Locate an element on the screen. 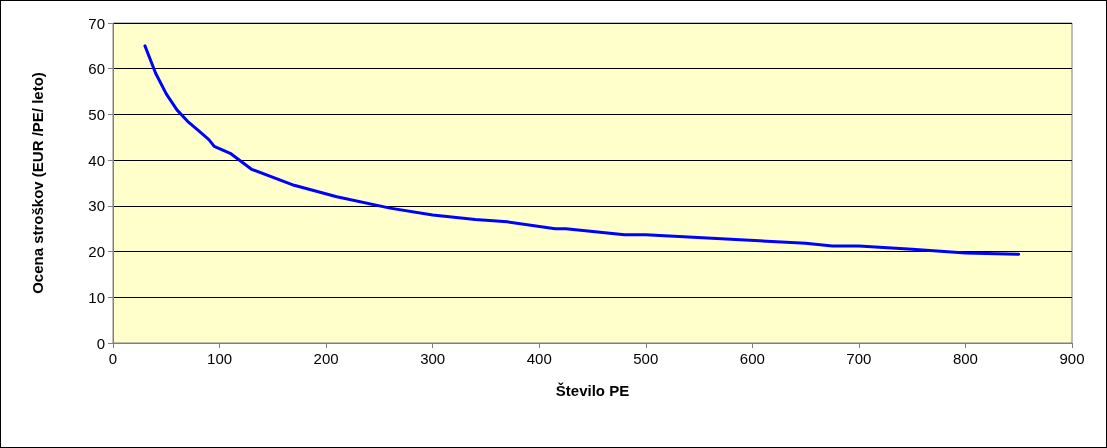  y-axis-title: Ocena stroškov (EUR /PE/ leto) is located at coordinates (37, 183).